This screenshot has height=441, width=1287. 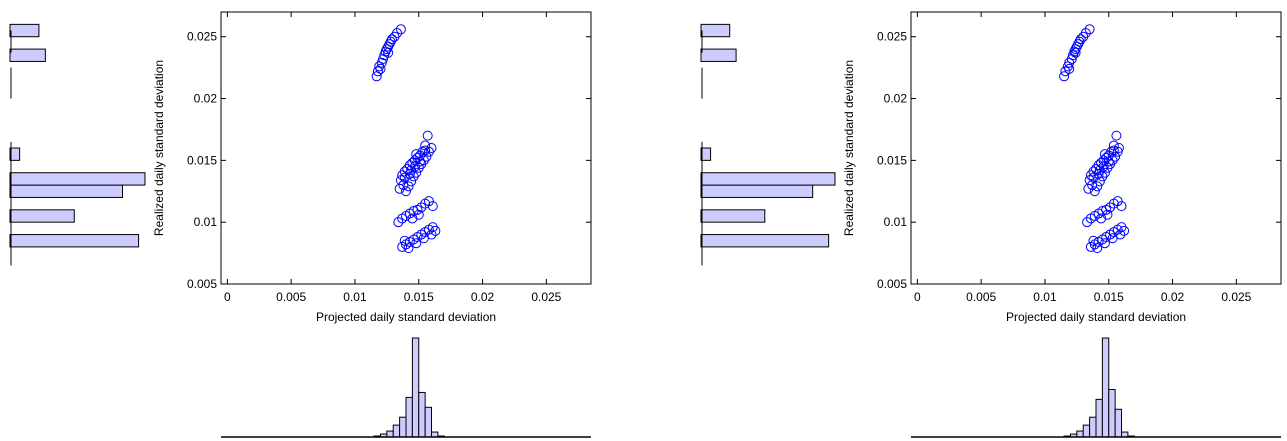 I want to click on y-axis-label-2: Realized daily standard deviation, so click(x=849, y=148).